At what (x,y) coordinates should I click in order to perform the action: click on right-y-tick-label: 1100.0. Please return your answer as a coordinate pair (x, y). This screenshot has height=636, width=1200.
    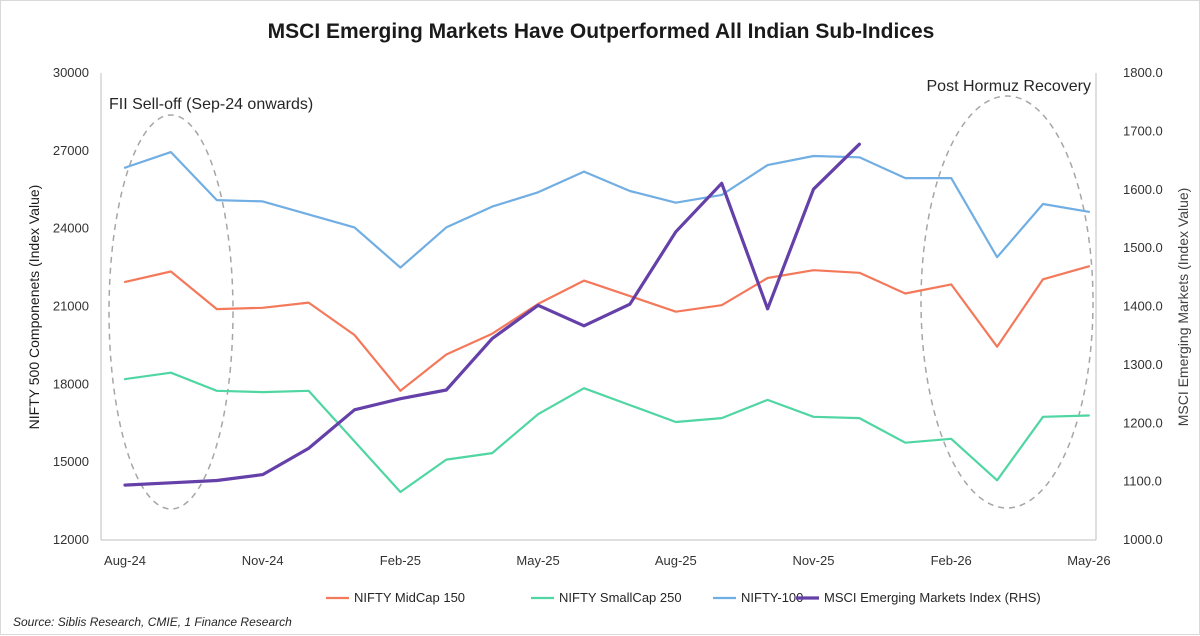
    Looking at the image, I should click on (1142, 481).